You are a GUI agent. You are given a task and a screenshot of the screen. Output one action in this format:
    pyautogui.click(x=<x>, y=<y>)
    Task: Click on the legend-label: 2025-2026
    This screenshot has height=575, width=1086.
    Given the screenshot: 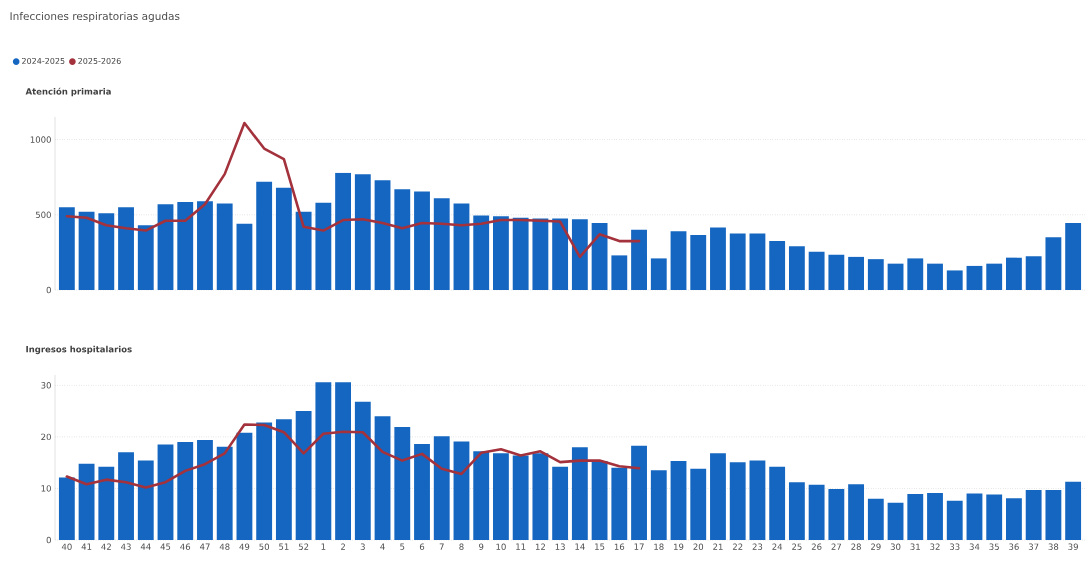 What is the action you would take?
    pyautogui.click(x=99, y=60)
    